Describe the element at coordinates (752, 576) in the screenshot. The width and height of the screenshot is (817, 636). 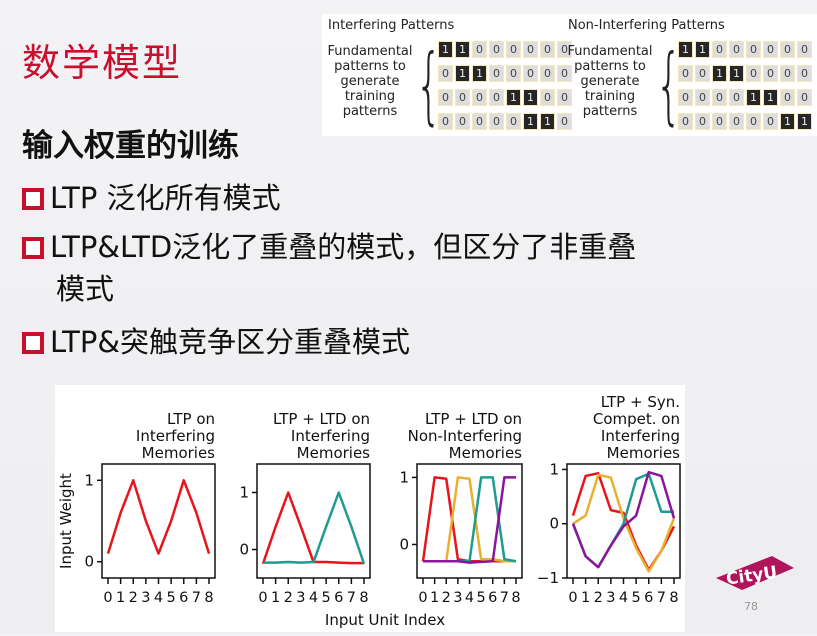
I see `svg-text: CityU` at that location.